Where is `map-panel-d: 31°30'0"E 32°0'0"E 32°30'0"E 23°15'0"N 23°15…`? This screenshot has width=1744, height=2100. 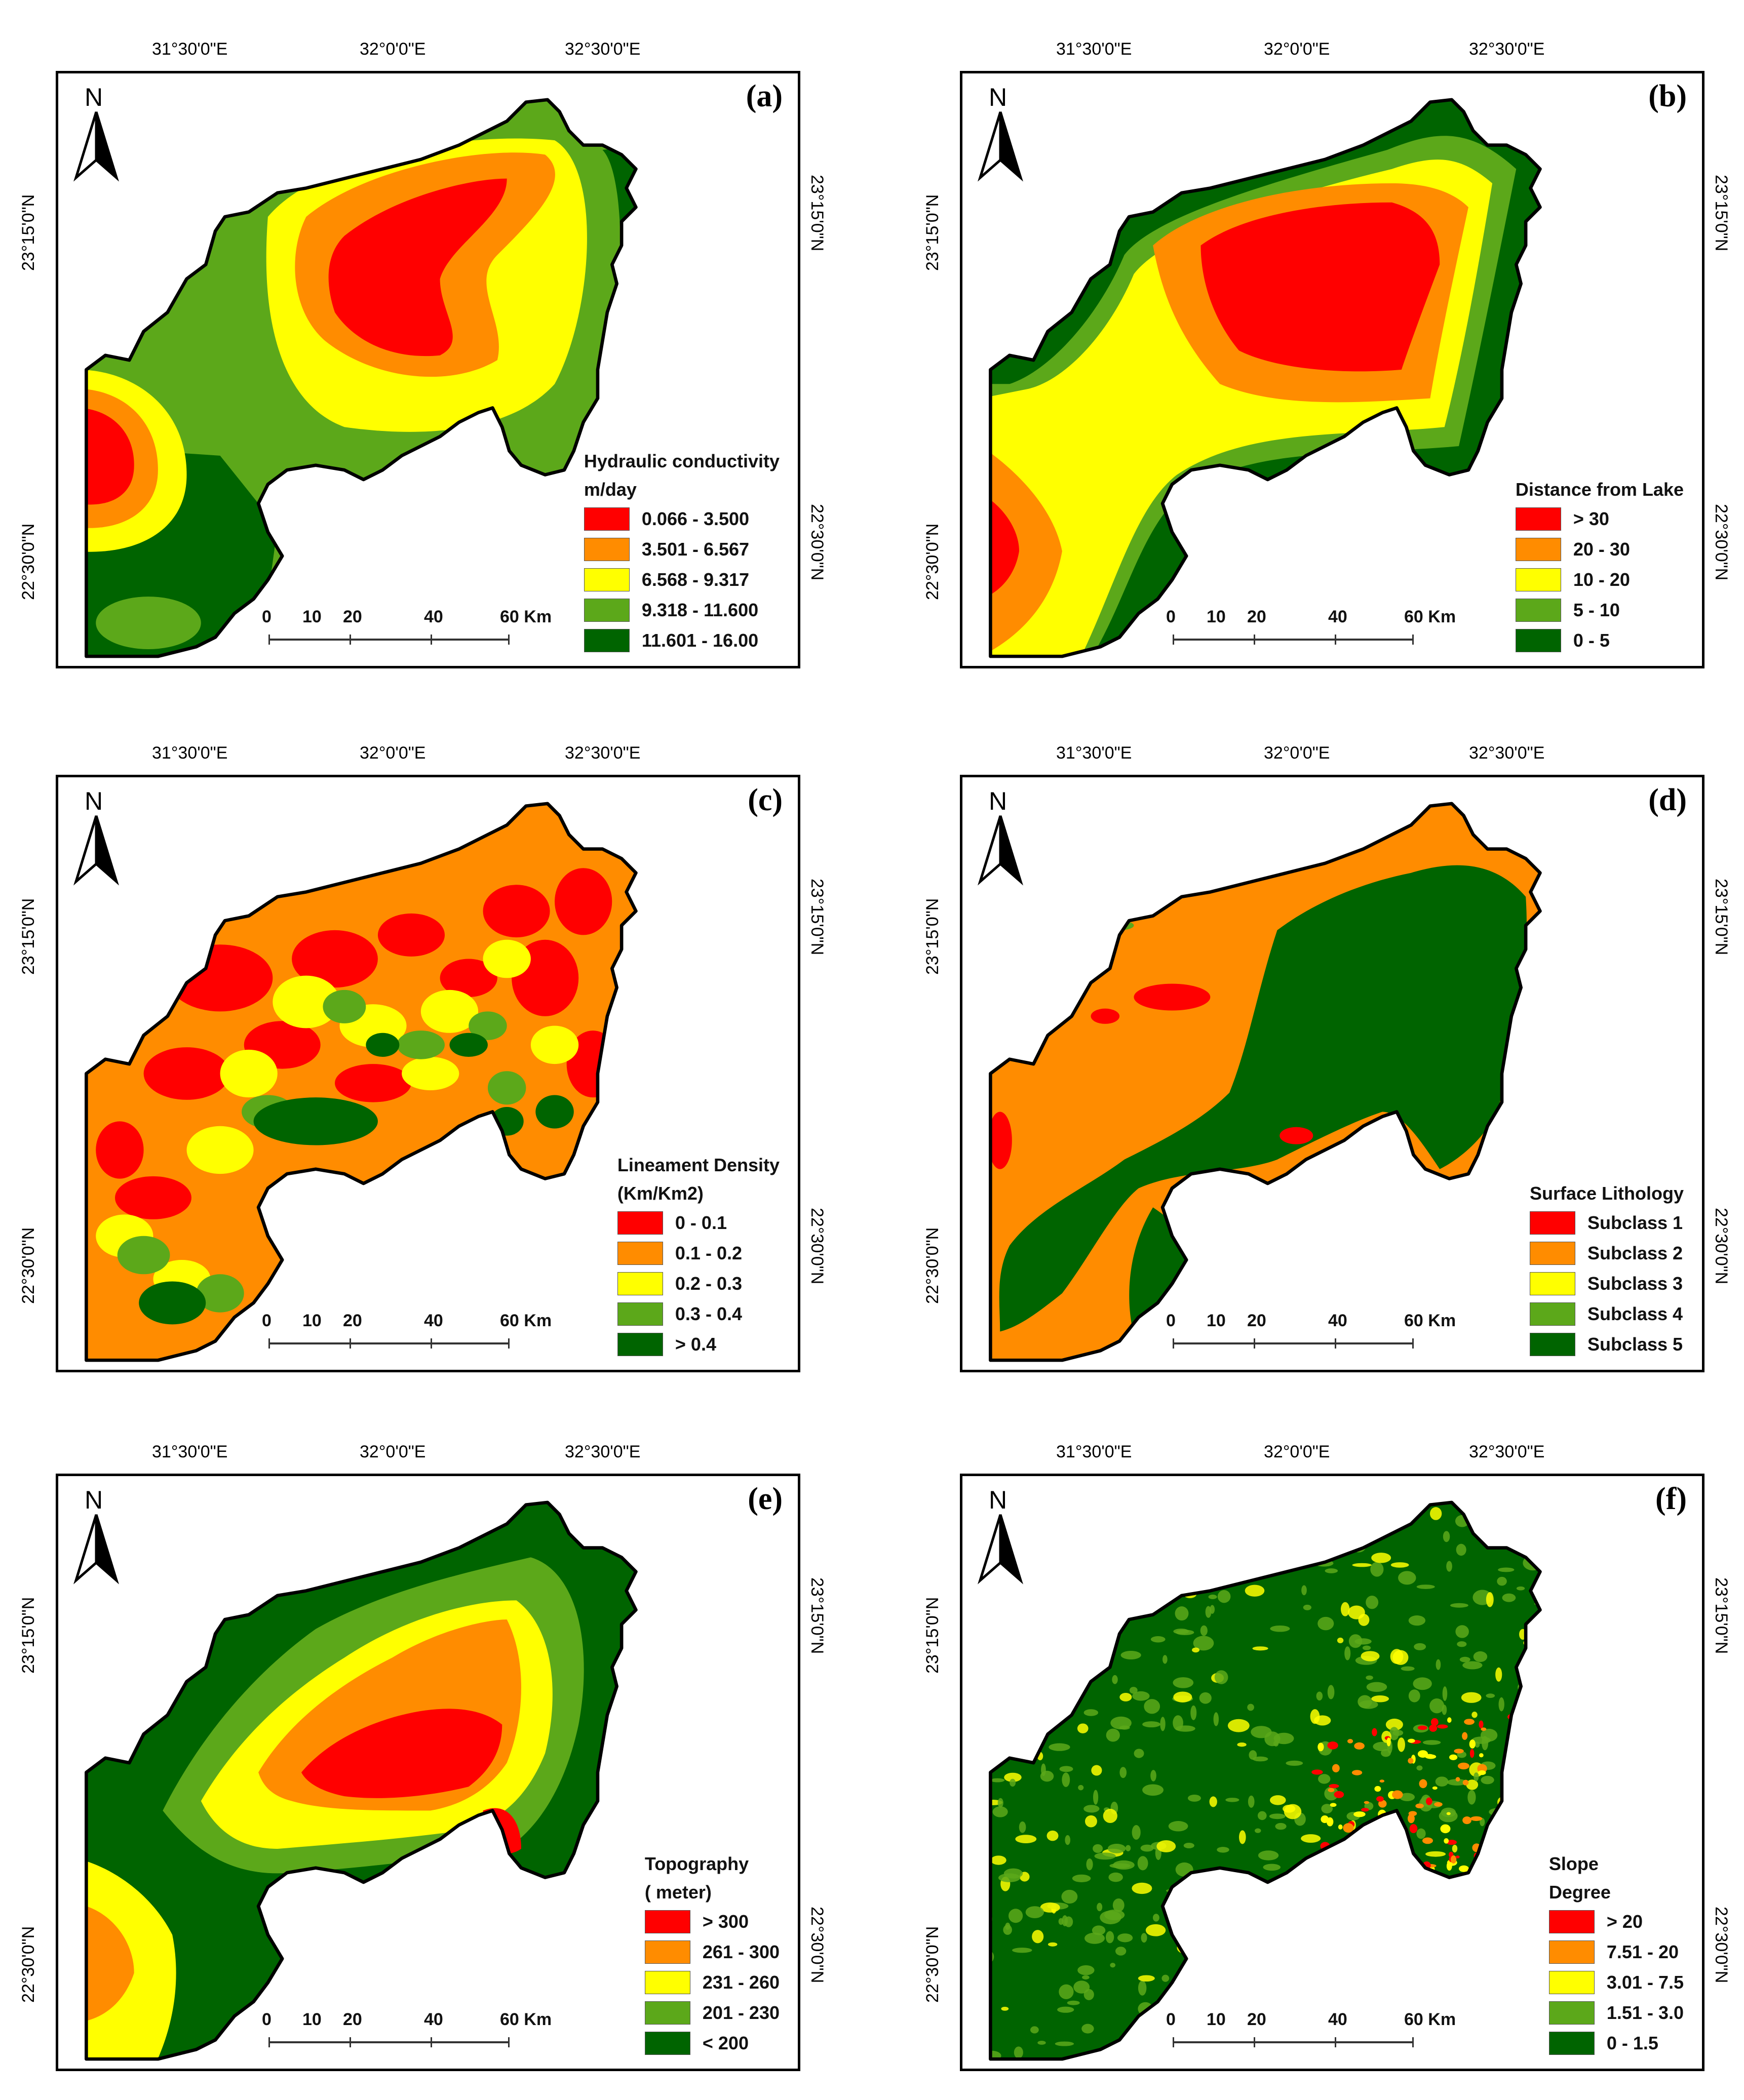 map-panel-d: 31°30'0"E 32°0'0"E 32°30'0"E 23°15'0"N 23°15… is located at coordinates (1327, 1058).